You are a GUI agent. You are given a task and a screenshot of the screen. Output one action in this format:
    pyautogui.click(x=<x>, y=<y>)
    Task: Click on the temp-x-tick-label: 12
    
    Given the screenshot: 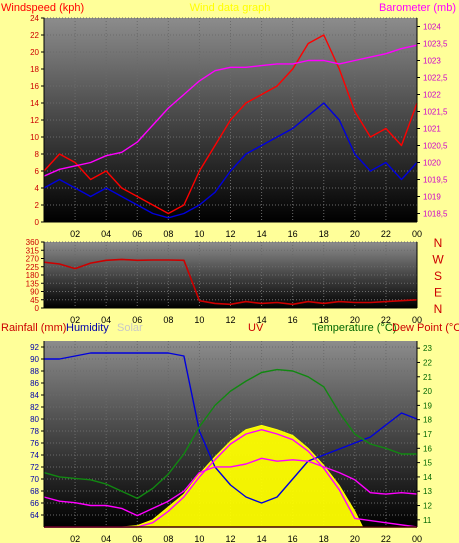 What is the action you would take?
    pyautogui.click(x=230, y=538)
    